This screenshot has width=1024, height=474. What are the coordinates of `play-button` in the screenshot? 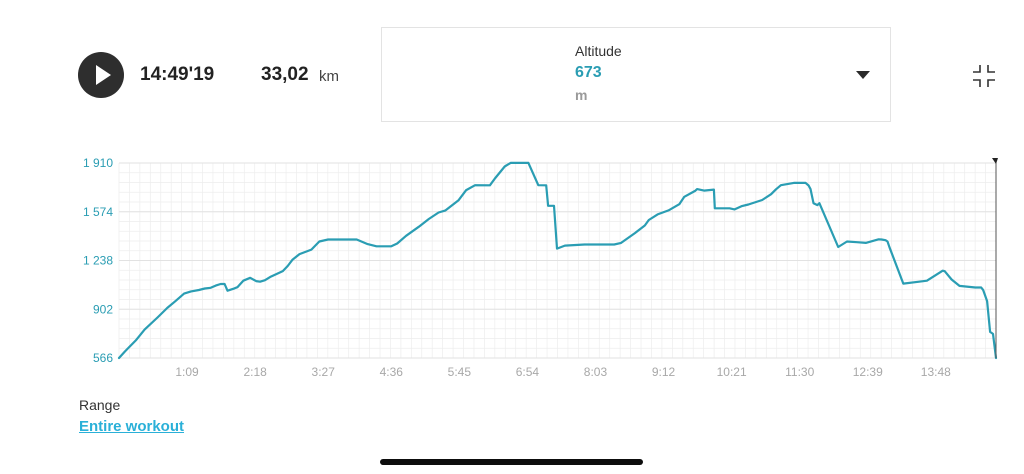 It's located at (101, 75).